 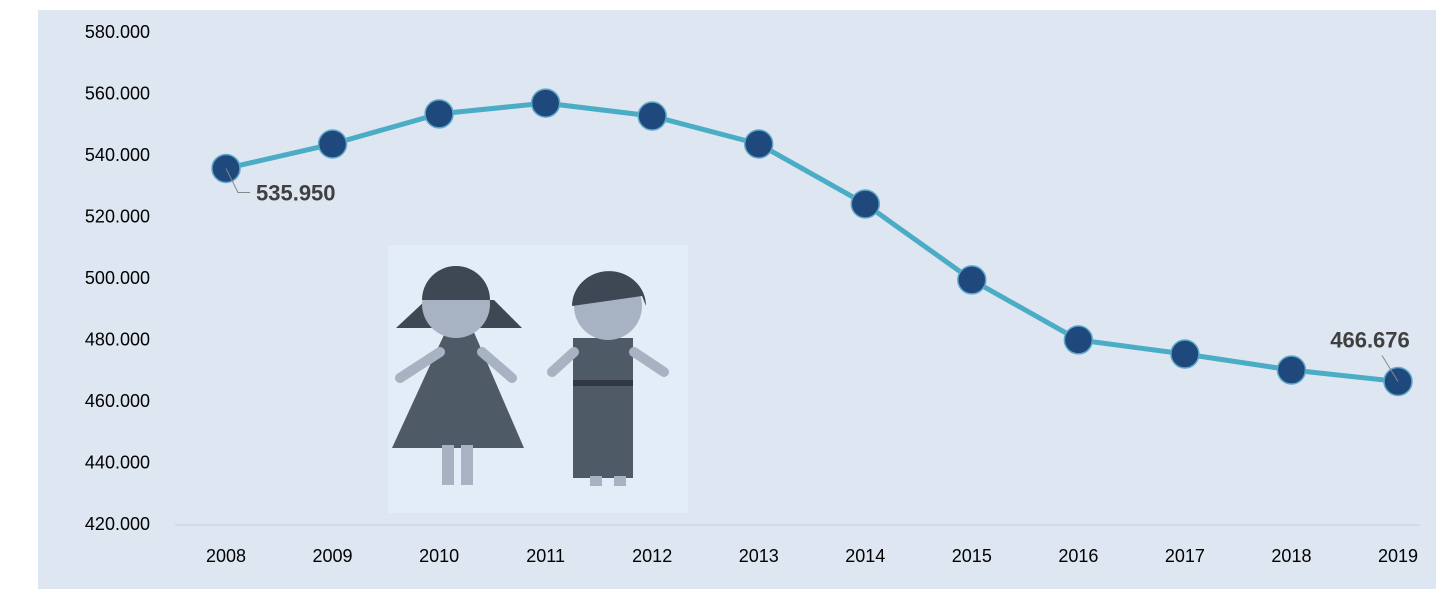 I want to click on x-tick-label: 2016, so click(x=1078, y=556).